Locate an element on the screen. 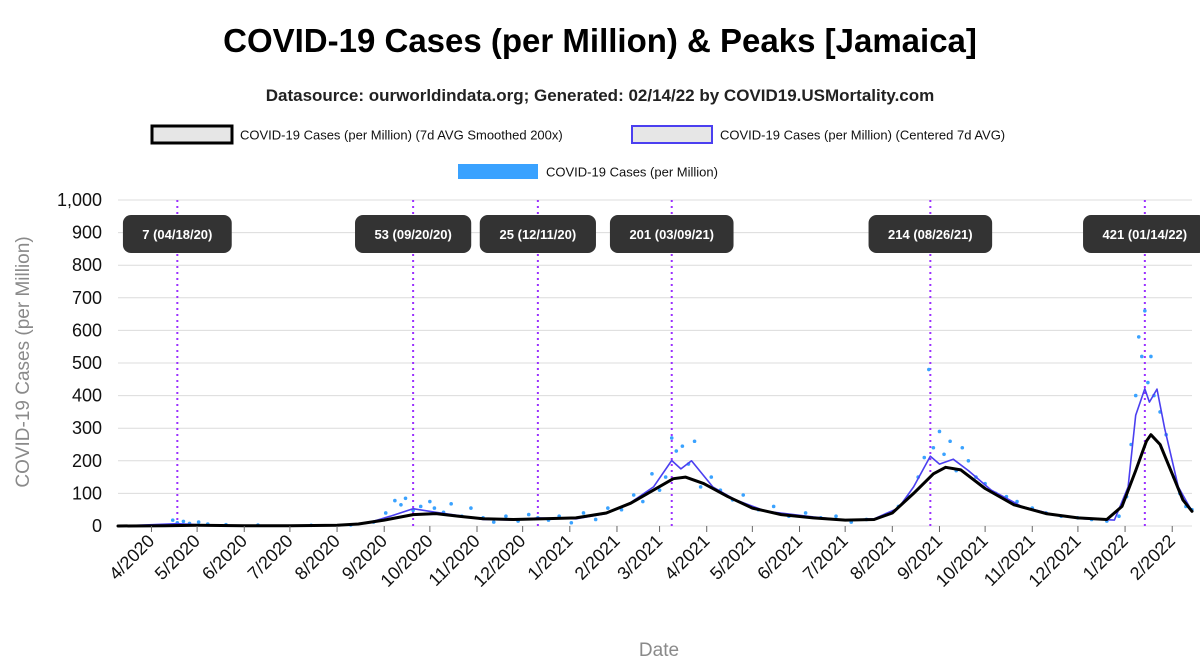 The width and height of the screenshot is (1200, 670). x-tick-label: 5/2021 is located at coordinates (732, 557).